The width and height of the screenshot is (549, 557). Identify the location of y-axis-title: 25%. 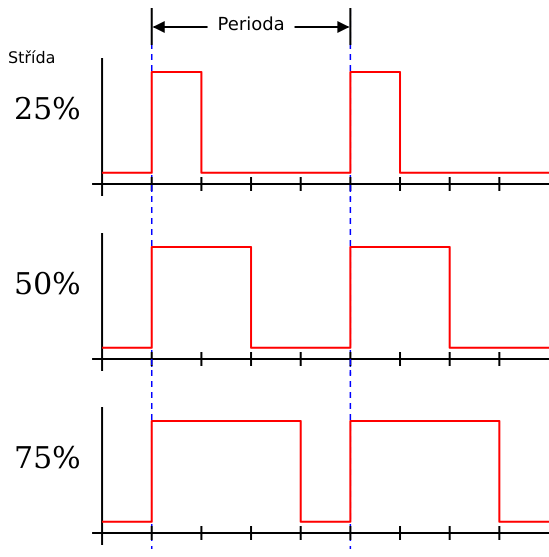
(47, 109).